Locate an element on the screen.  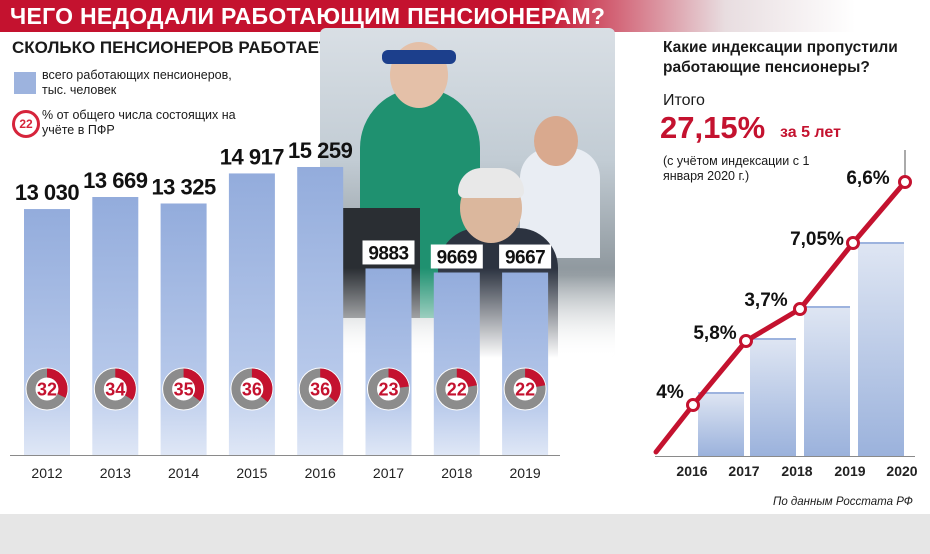
ring-arc-2013 is located at coordinates (115, 389).